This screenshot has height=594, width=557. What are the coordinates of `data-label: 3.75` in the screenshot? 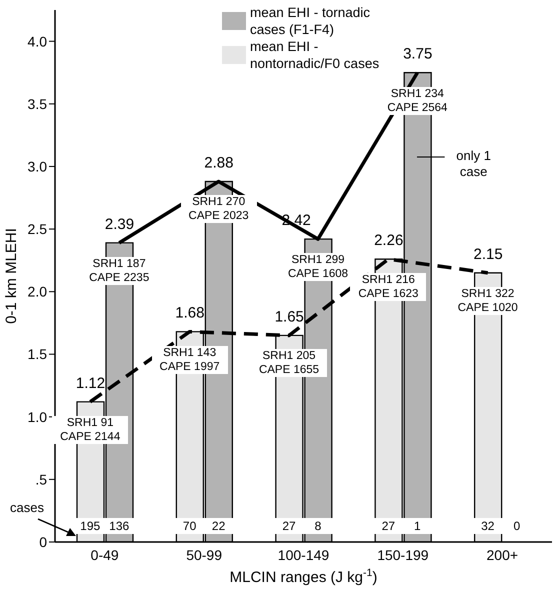 It's located at (417, 54).